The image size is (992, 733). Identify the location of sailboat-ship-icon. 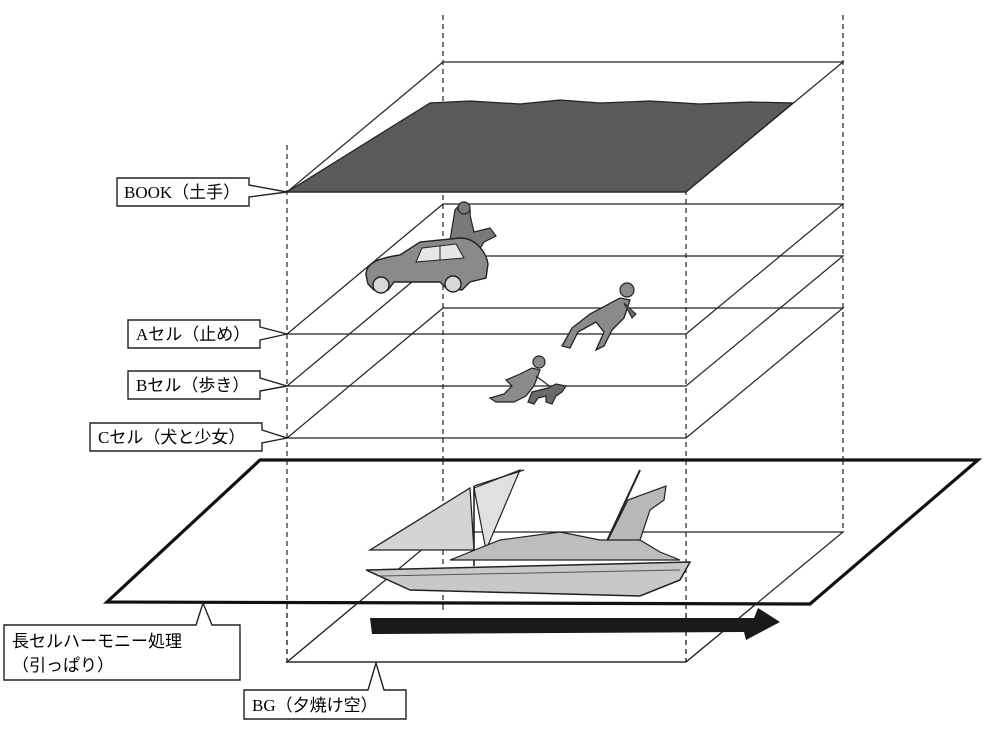
(528, 532).